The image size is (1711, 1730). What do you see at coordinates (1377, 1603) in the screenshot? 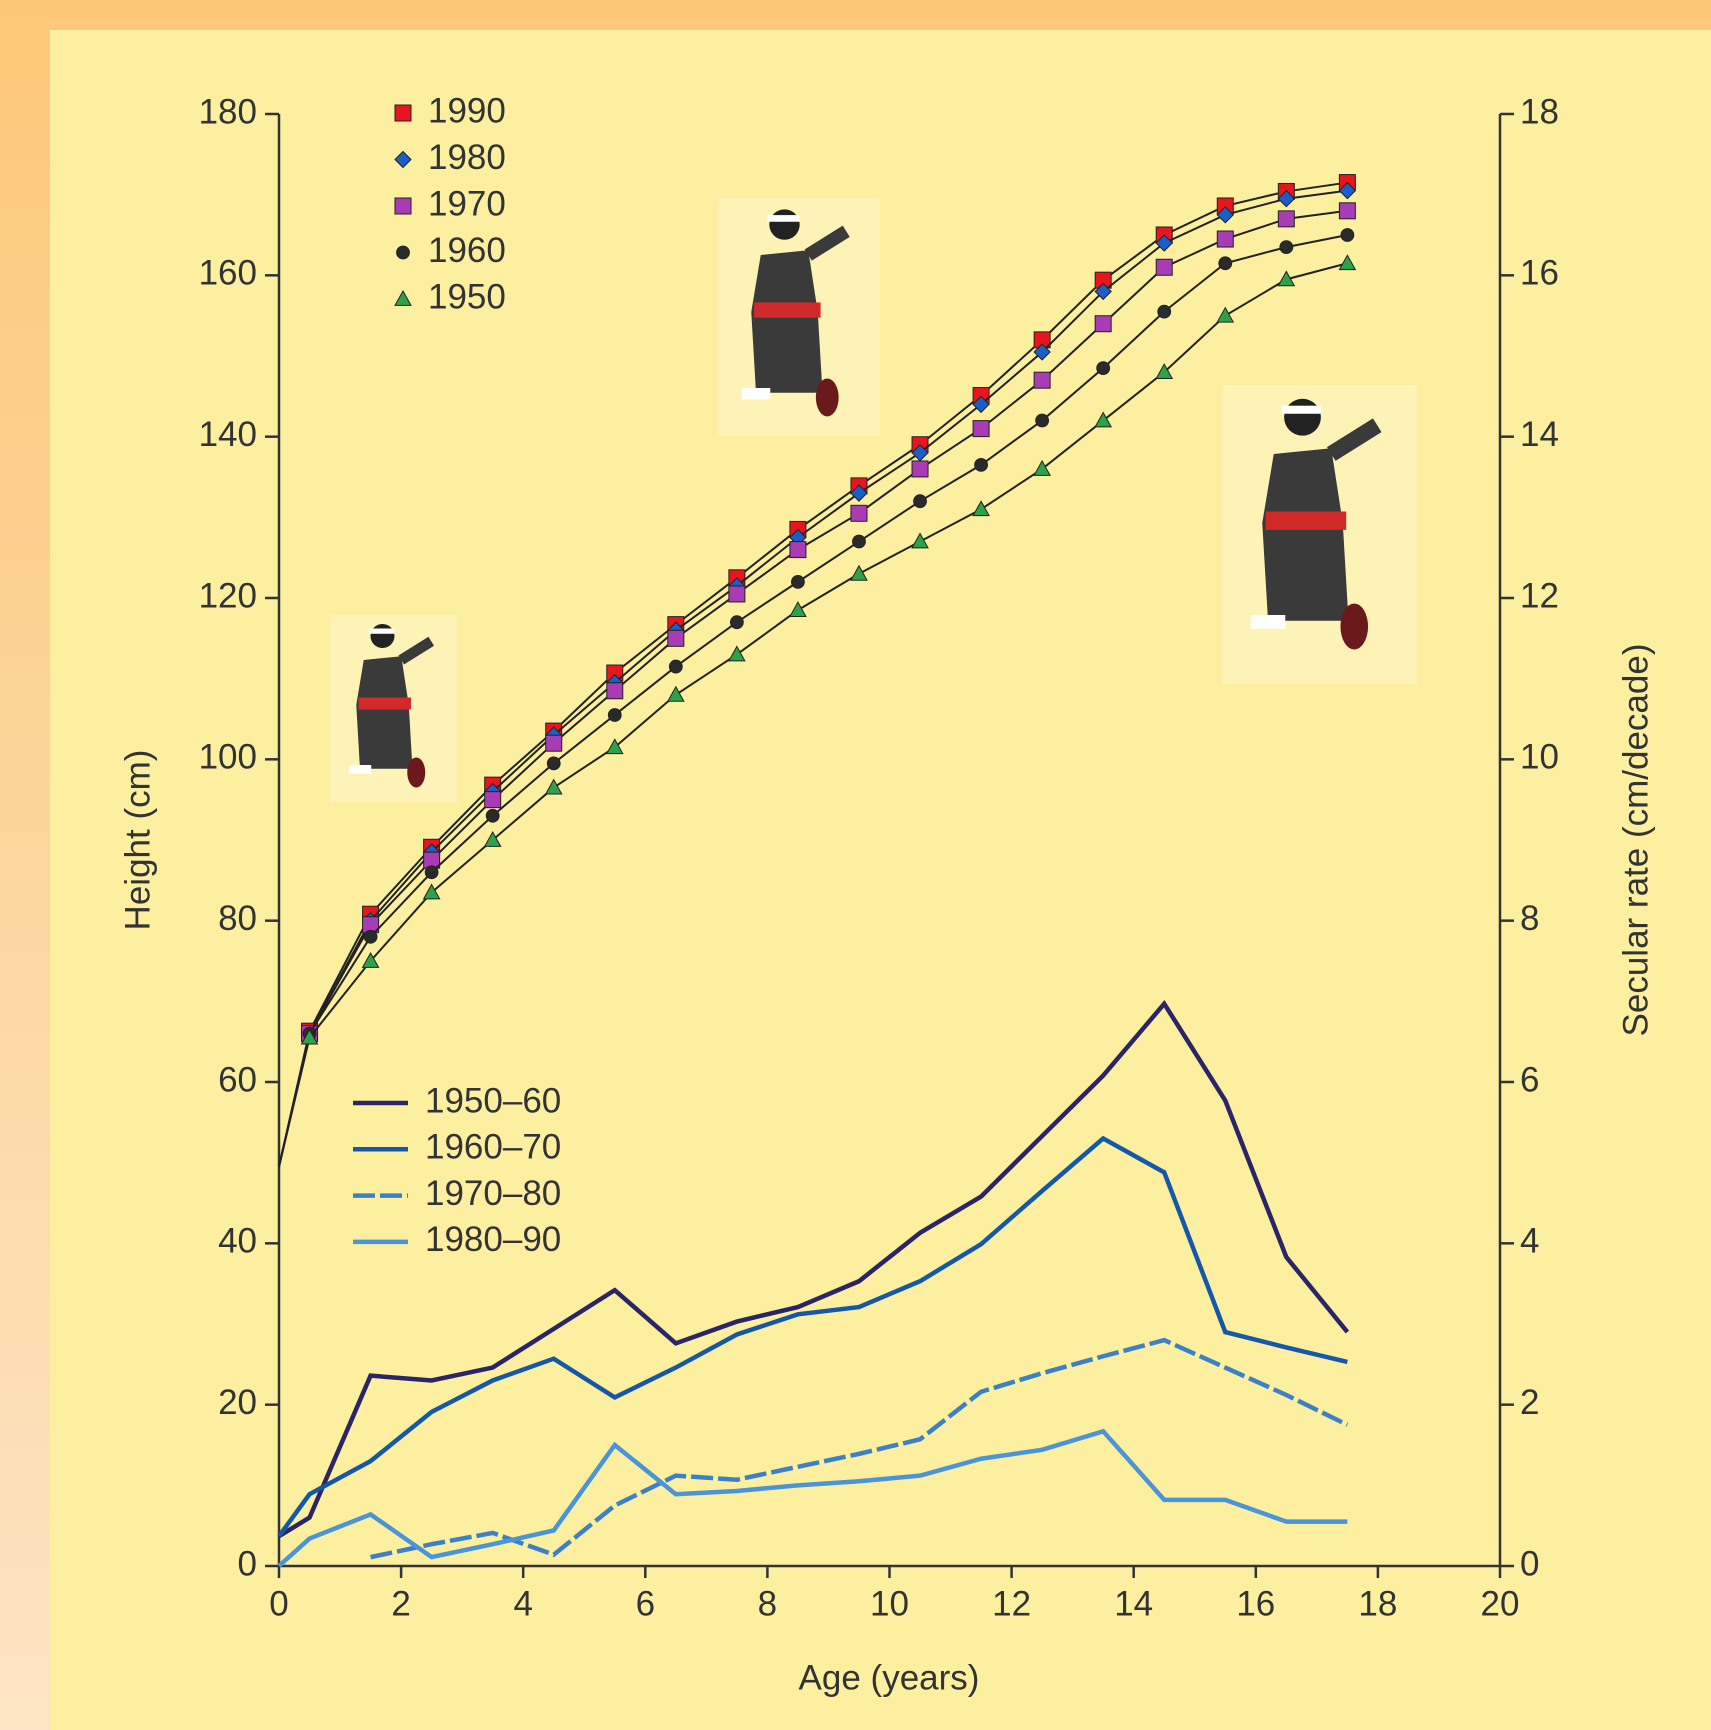
I see `x-tick-label: 18` at bounding box center [1377, 1603].